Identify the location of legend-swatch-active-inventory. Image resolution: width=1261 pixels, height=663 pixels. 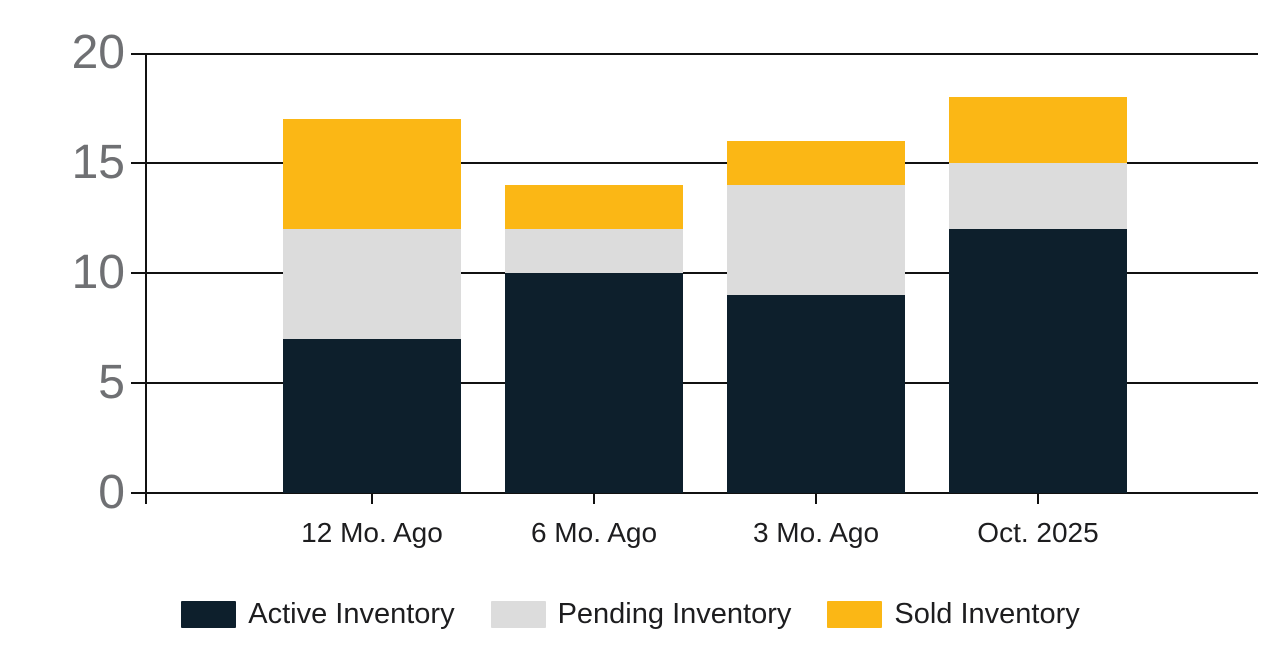
(209, 614).